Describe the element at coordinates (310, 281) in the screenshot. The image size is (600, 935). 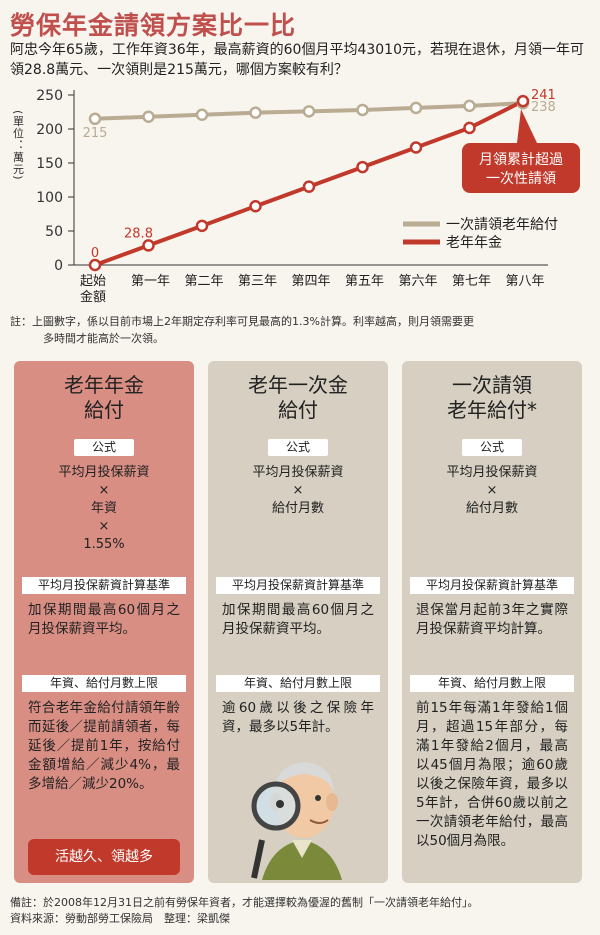
I see `x-tick-label: 第四年` at that location.